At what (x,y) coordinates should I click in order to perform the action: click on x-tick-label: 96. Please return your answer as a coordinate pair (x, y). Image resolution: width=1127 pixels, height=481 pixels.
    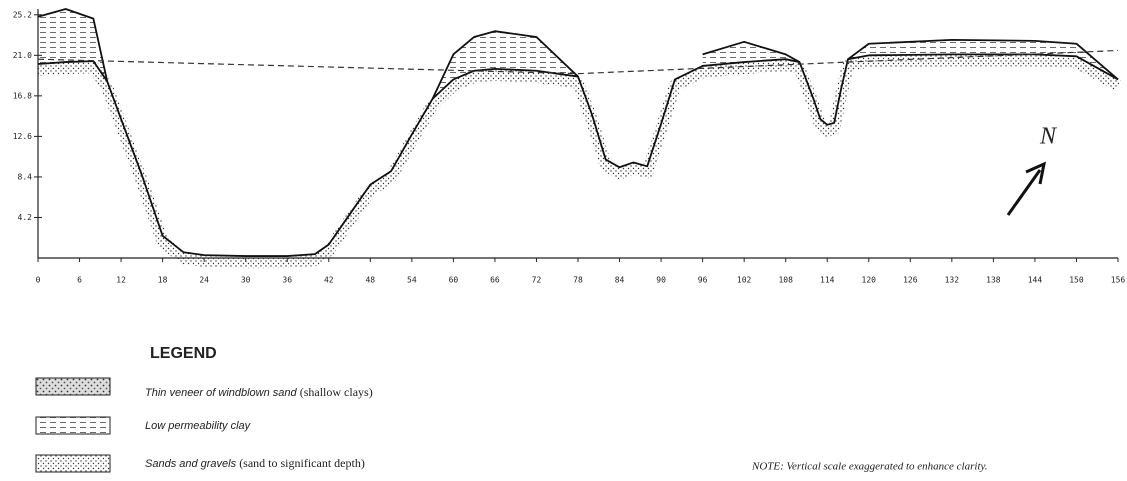
    Looking at the image, I should click on (703, 280).